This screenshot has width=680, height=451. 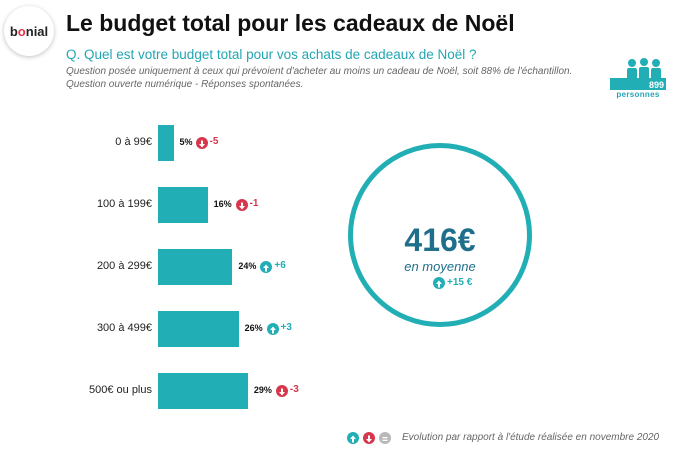 What do you see at coordinates (385, 438) in the screenshot?
I see `legend-equal-icon` at bounding box center [385, 438].